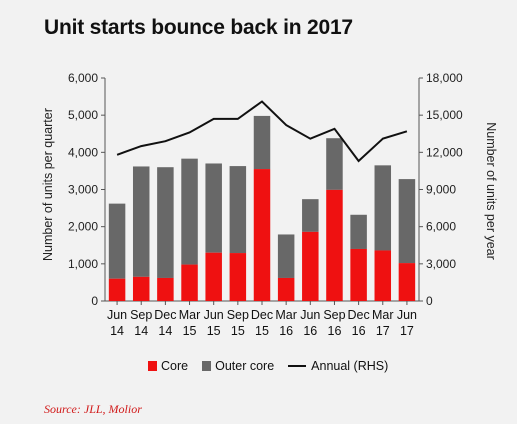 This screenshot has width=517, height=424. What do you see at coordinates (198, 27) in the screenshot?
I see `chart-title: Unit starts bounce back in 2017` at bounding box center [198, 27].